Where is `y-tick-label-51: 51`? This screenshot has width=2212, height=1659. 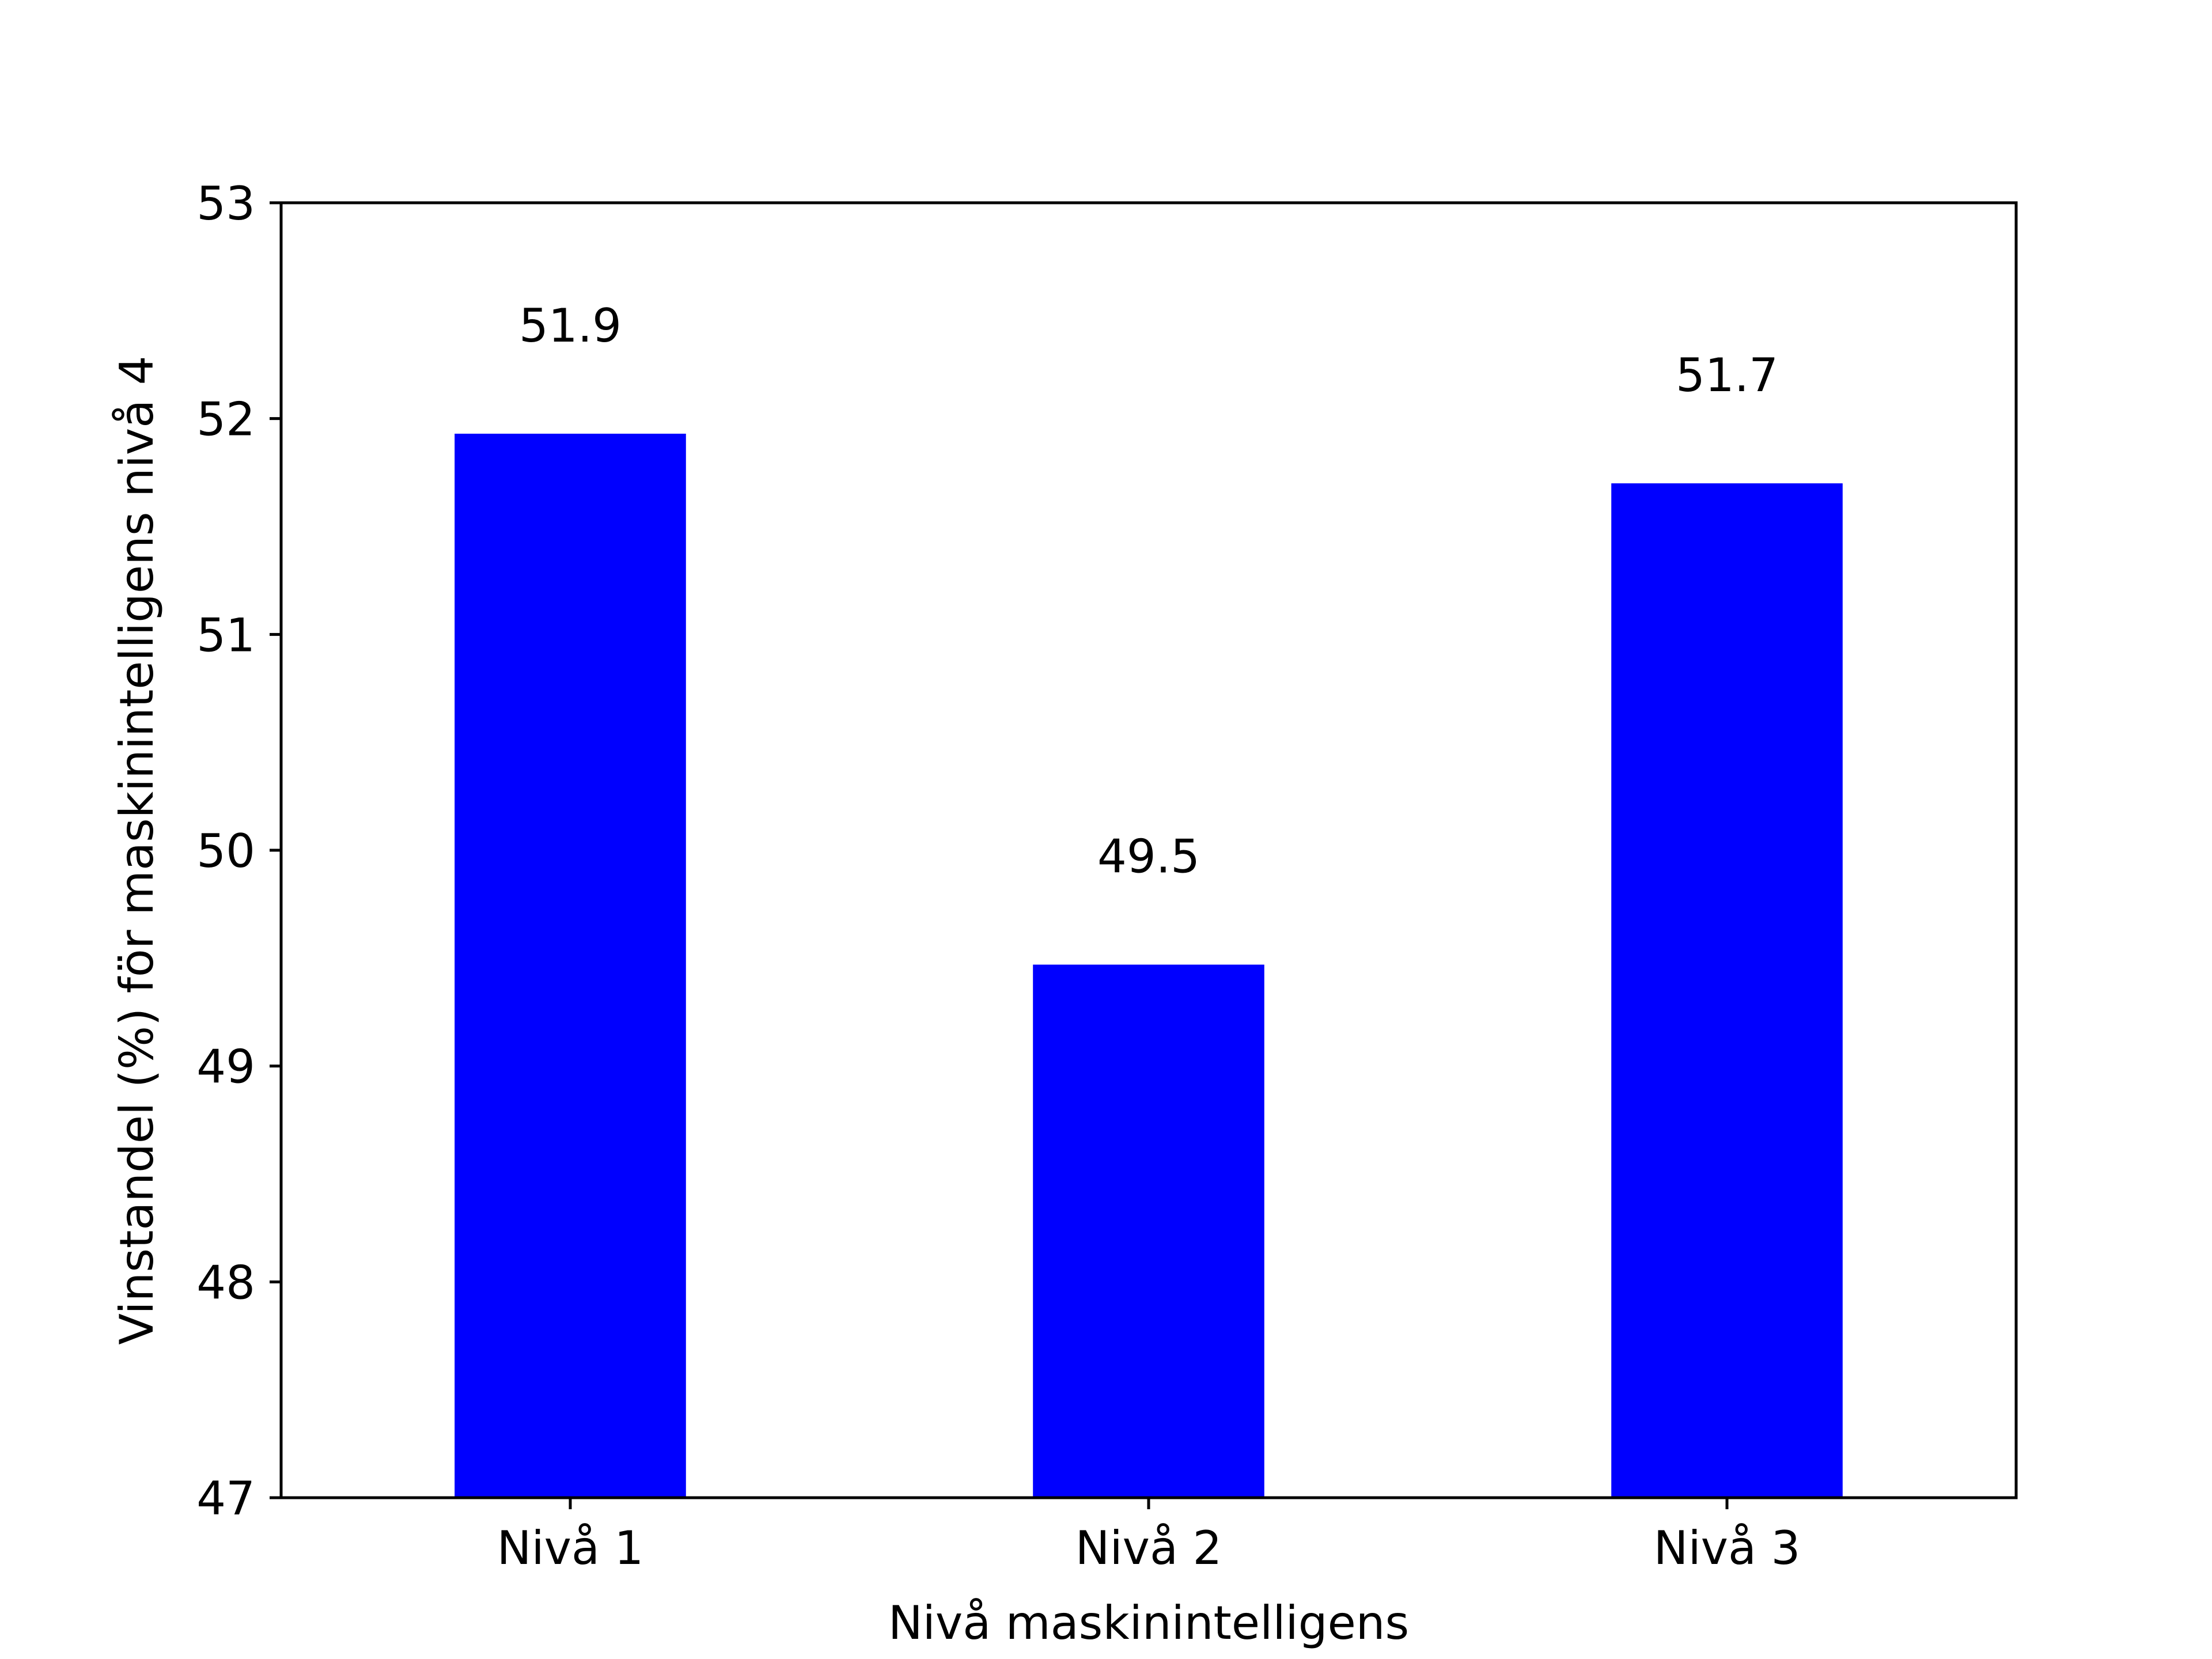
y-tick-label-51: 51 is located at coordinates (225, 635).